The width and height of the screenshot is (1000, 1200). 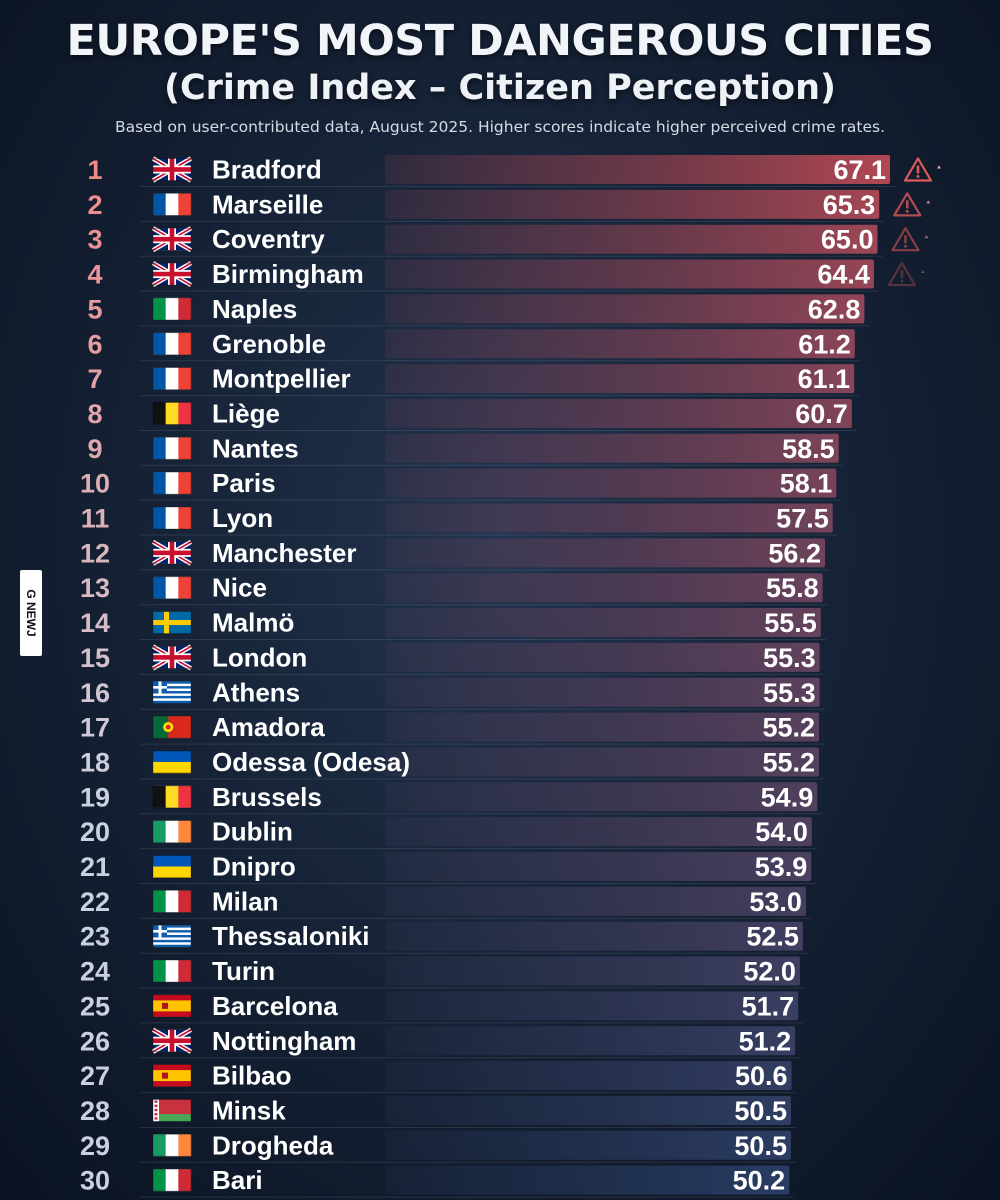 What do you see at coordinates (440, 1042) in the screenshot?
I see `chart-row: 26 Nottingham 51.2` at bounding box center [440, 1042].